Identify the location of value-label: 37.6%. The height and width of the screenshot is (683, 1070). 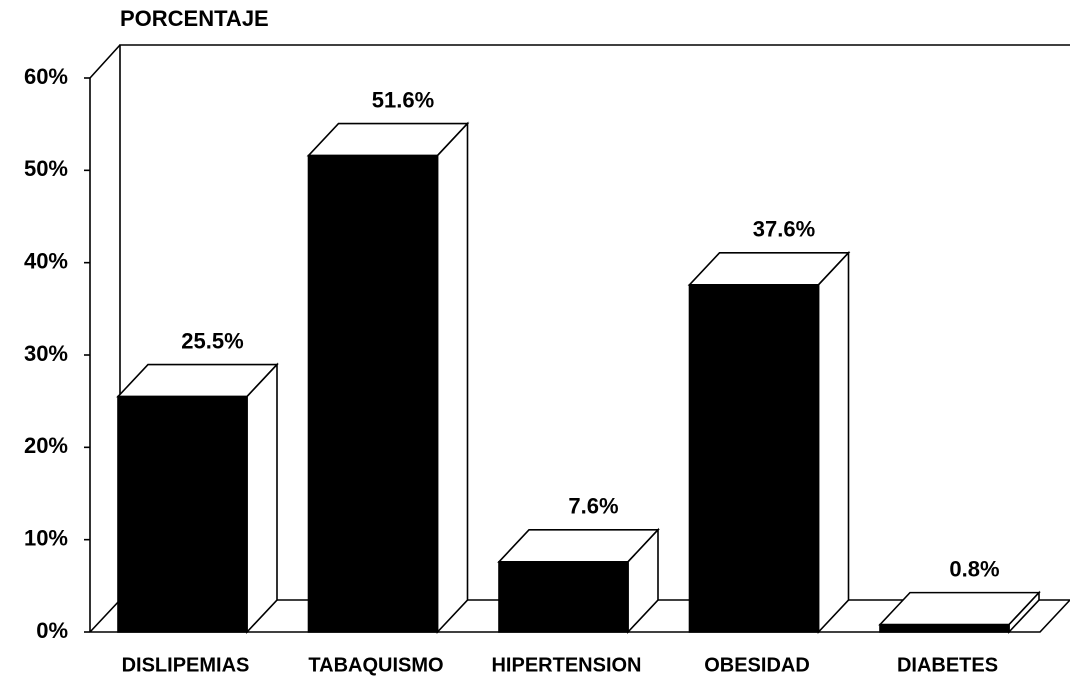
(784, 229).